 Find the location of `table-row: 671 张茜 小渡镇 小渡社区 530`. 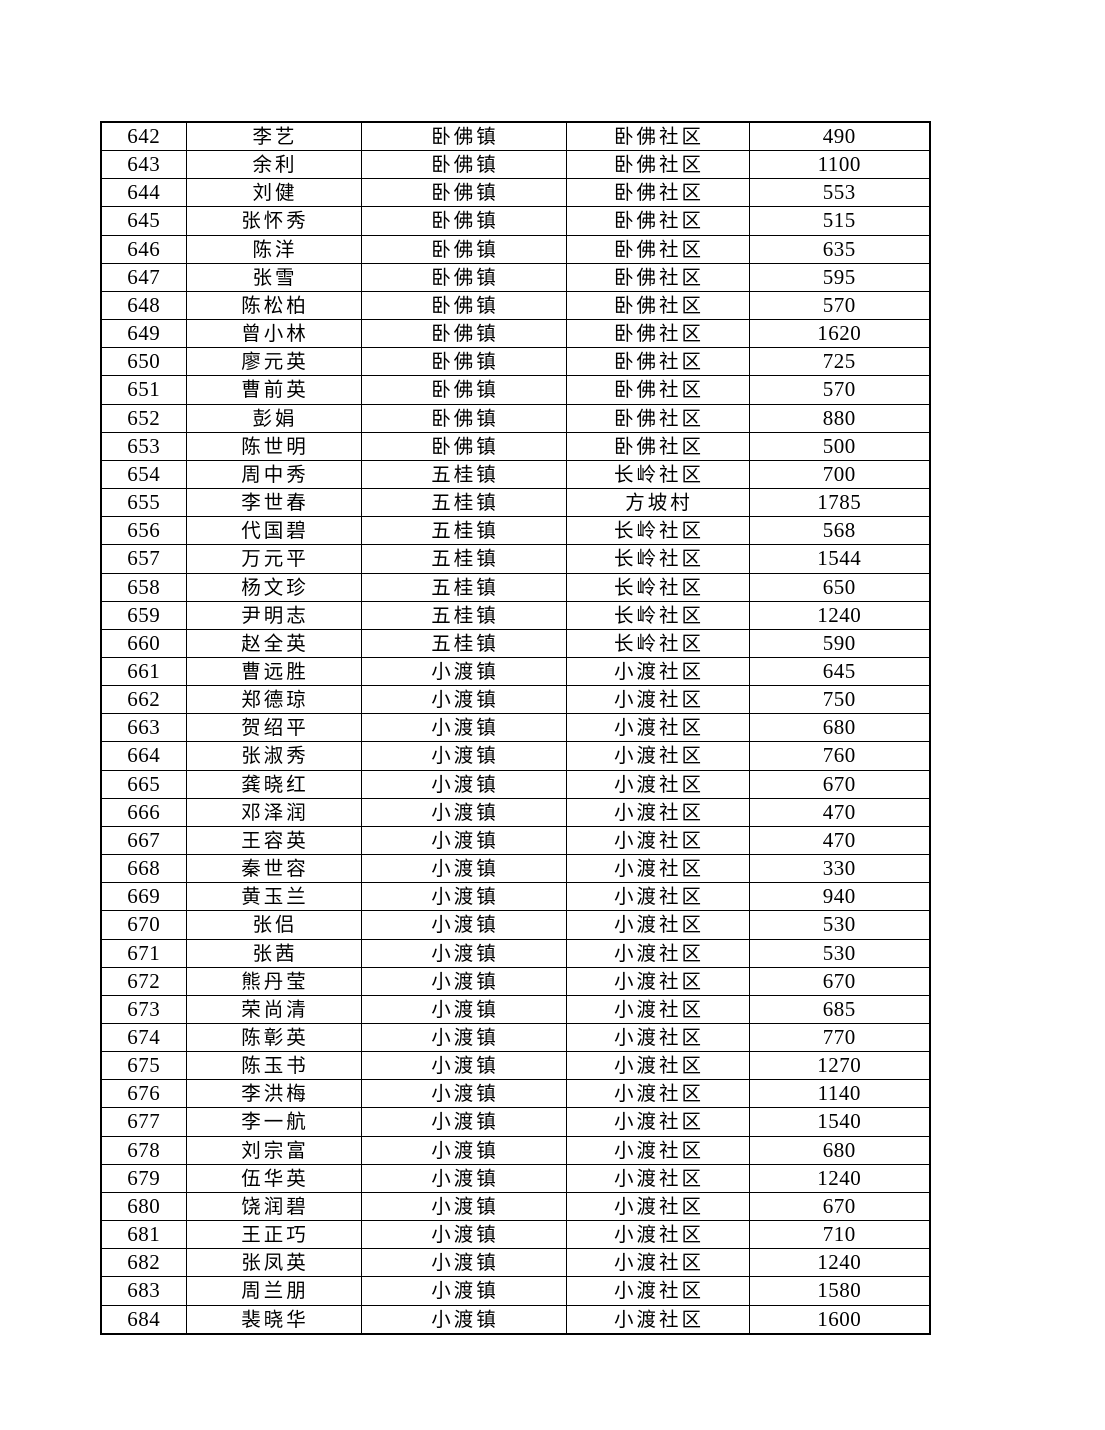

table-row: 671 张茜 小渡镇 小渡社区 530 is located at coordinates (515, 953).